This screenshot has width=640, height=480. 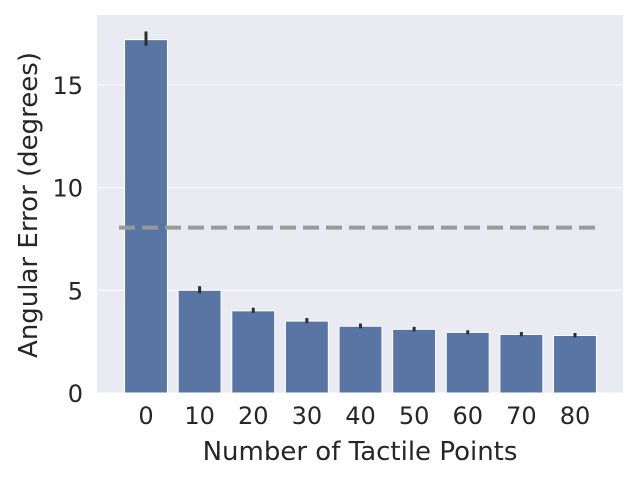 I want to click on x-tick-label-30: 30, so click(x=307, y=416).